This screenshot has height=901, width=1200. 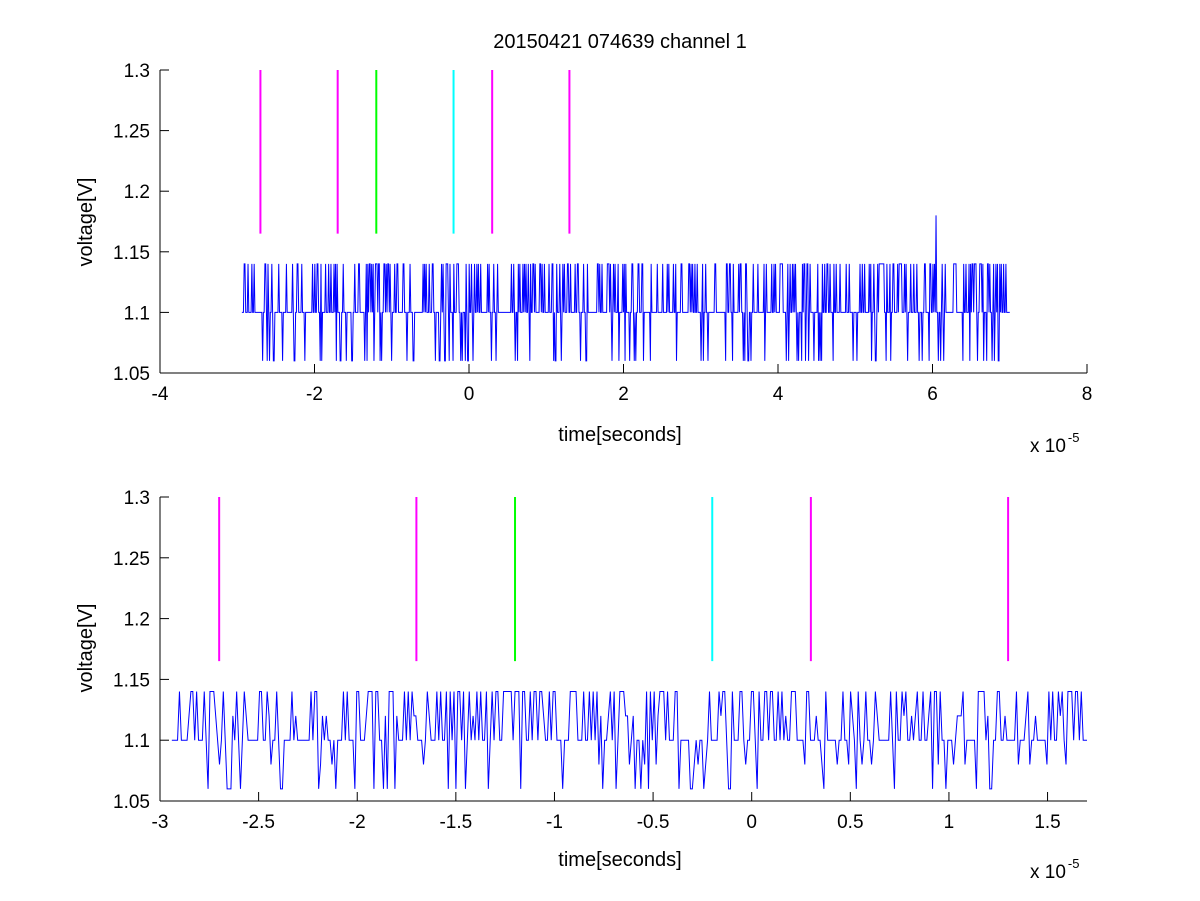 I want to click on x-tick-label: -1.5, so click(x=455, y=822).